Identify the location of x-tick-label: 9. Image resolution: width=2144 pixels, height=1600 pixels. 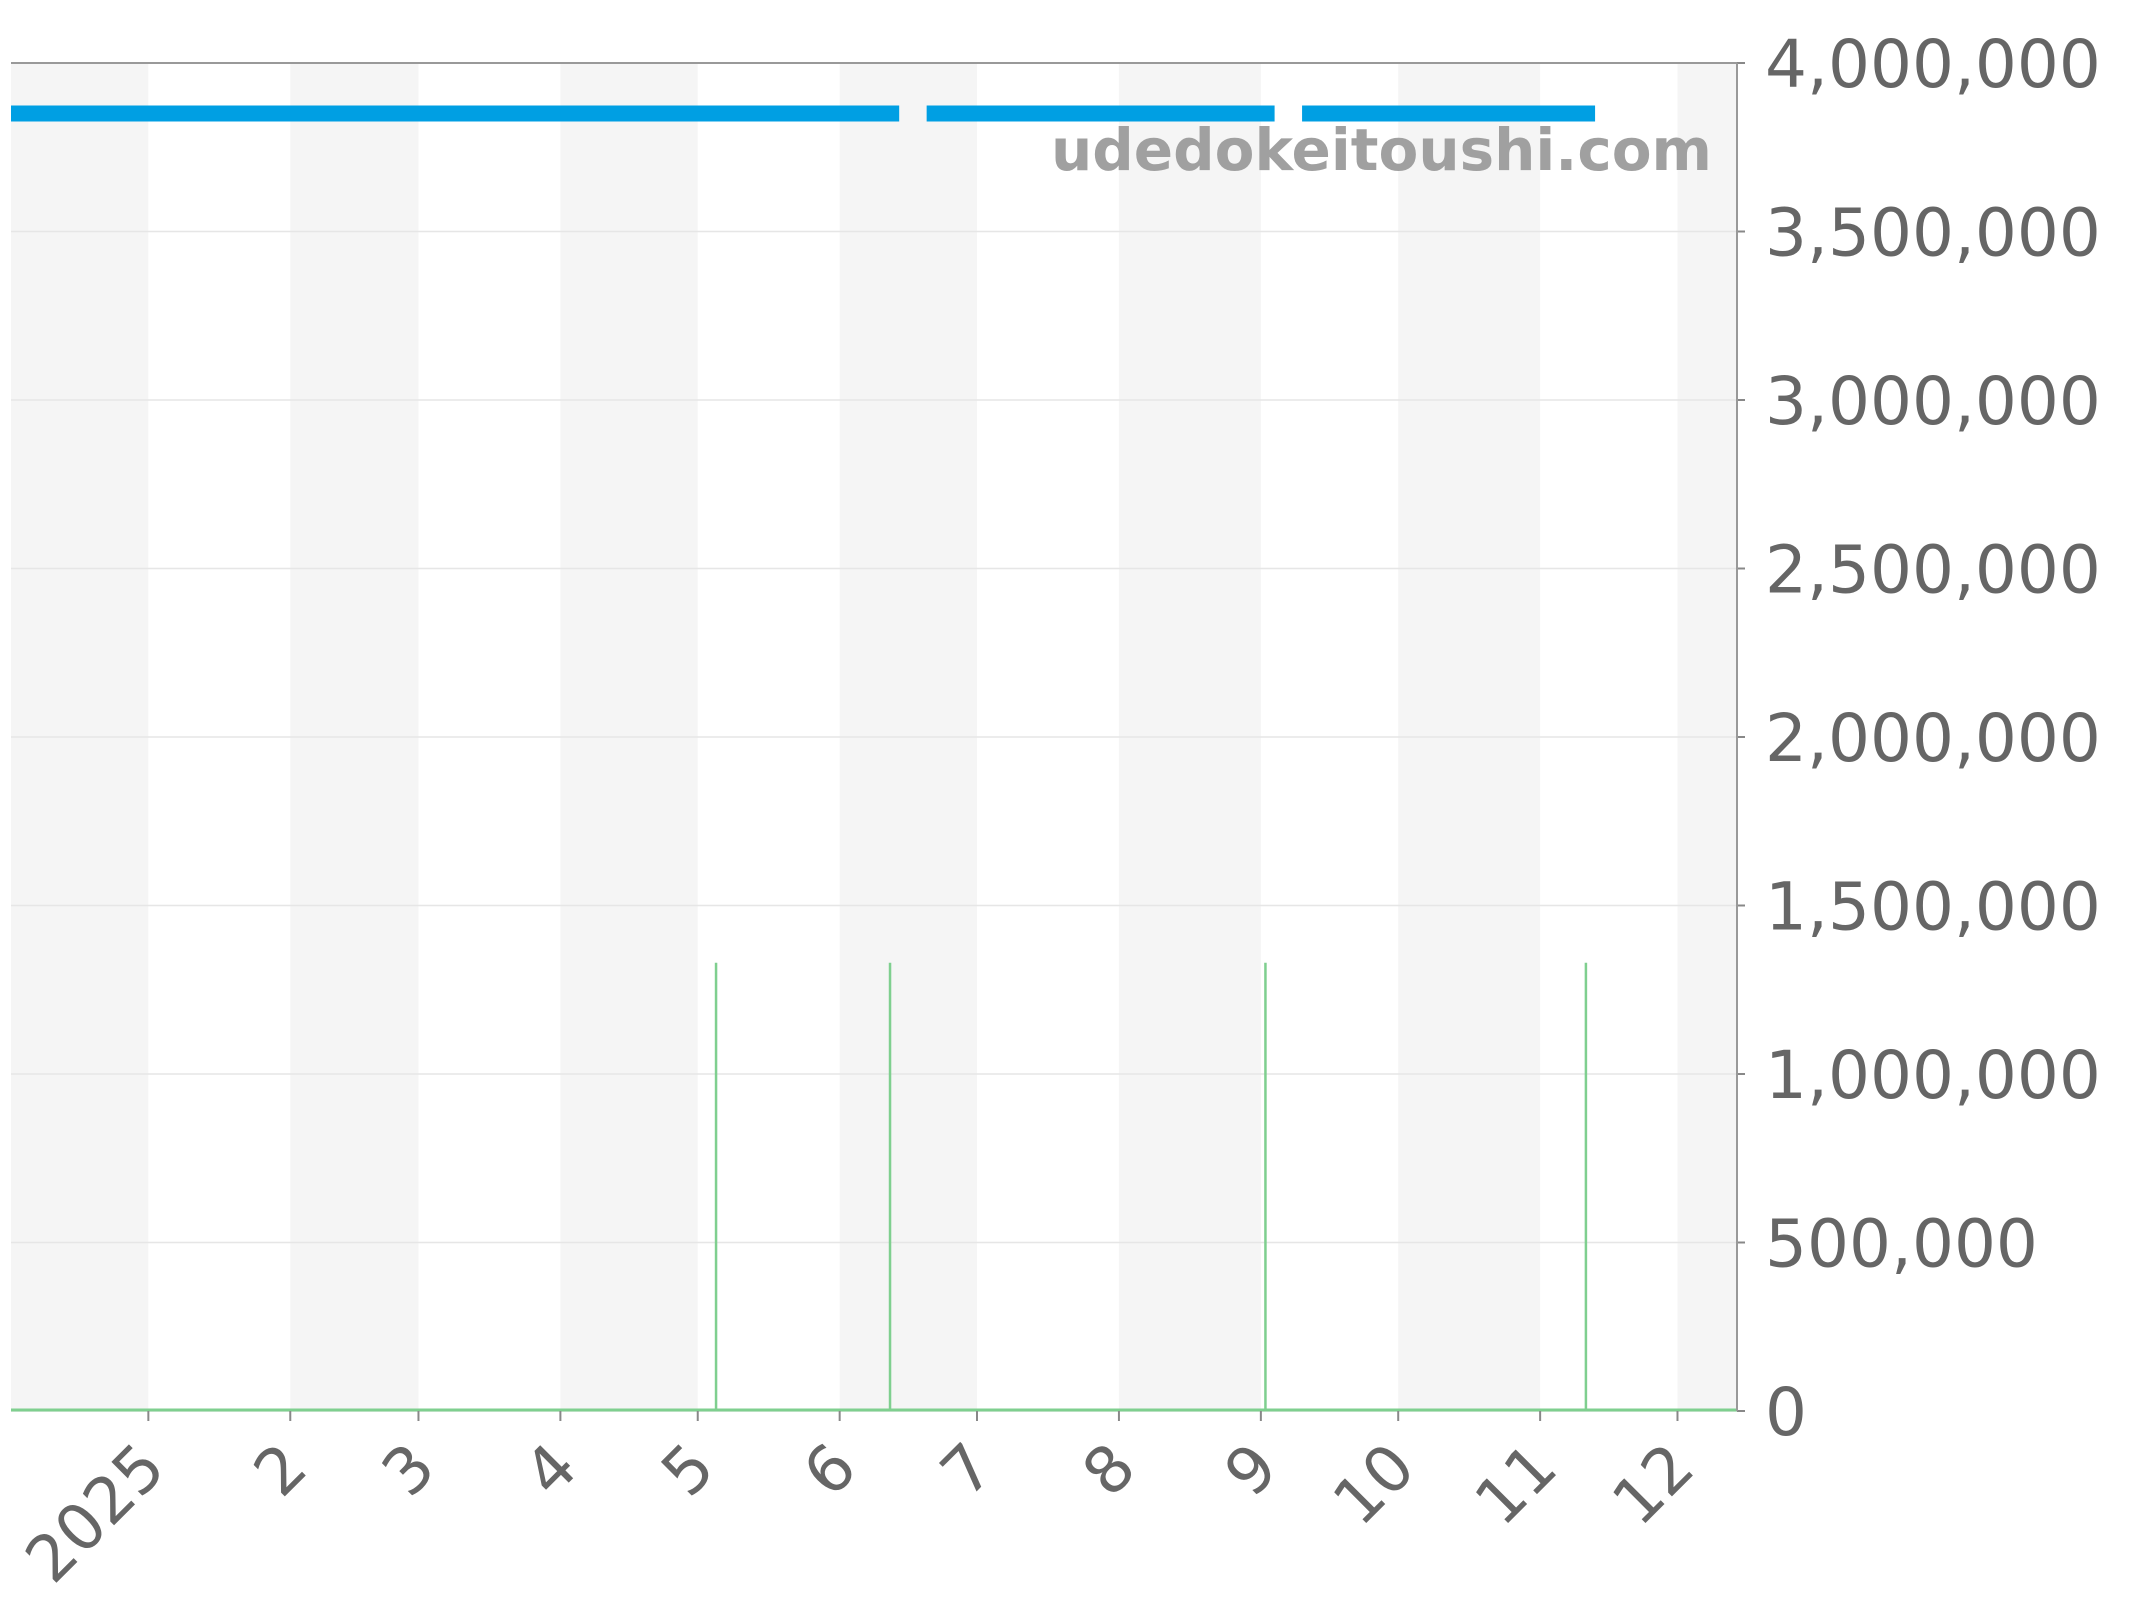
(1251, 1470).